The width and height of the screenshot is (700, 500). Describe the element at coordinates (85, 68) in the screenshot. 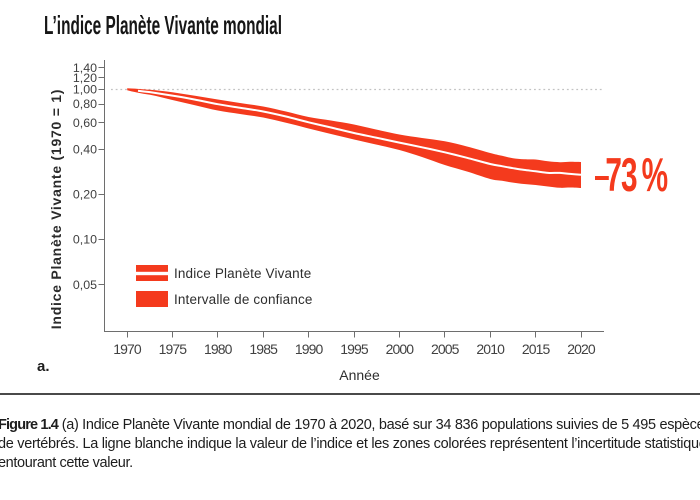

I see `svg-text: 1,40` at that location.